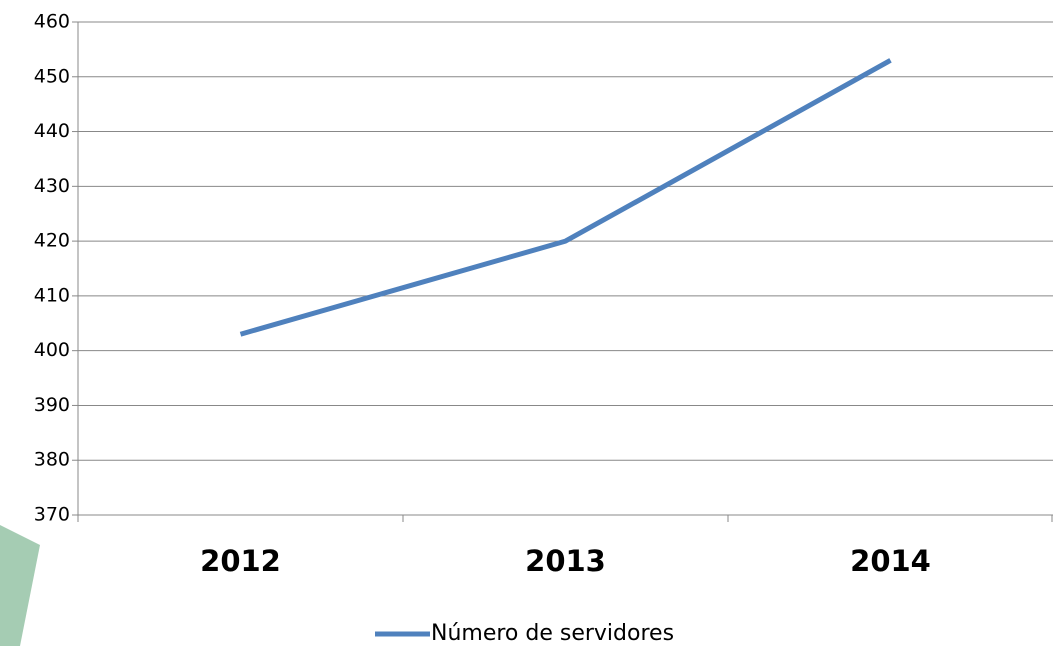 This screenshot has height=646, width=1053. What do you see at coordinates (52, 350) in the screenshot?
I see `y-tick-label: 400` at bounding box center [52, 350].